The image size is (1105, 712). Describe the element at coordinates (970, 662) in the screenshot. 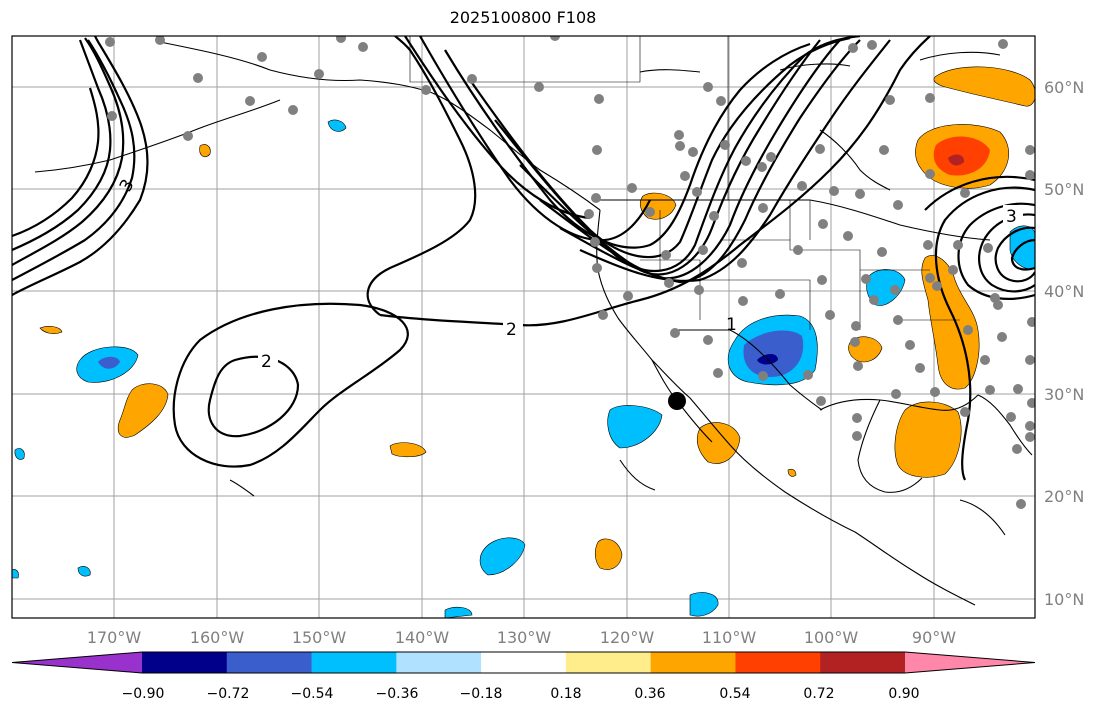

I see `colorbar-extend-high` at that location.